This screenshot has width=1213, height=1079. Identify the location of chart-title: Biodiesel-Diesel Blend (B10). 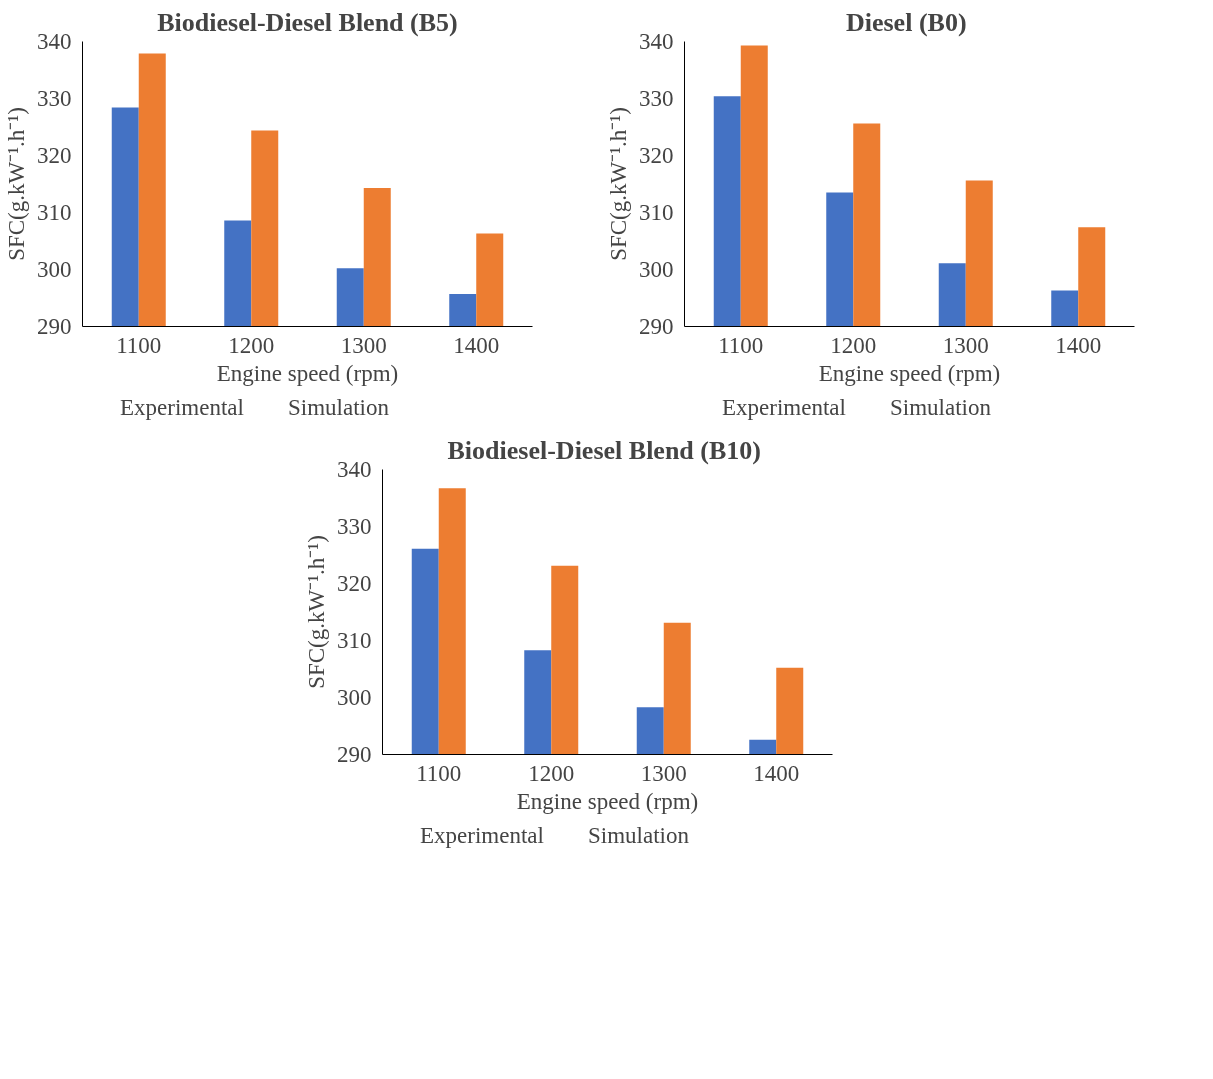
(604, 450).